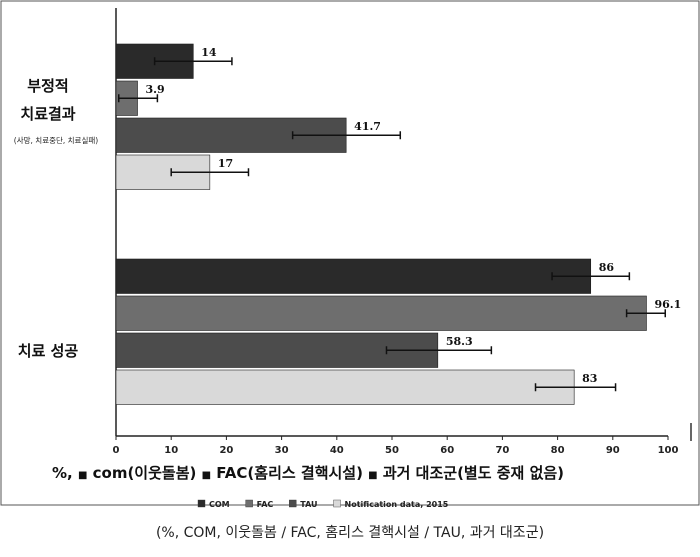 The width and height of the screenshot is (700, 557). I want to click on bar-fac, so click(381, 313).